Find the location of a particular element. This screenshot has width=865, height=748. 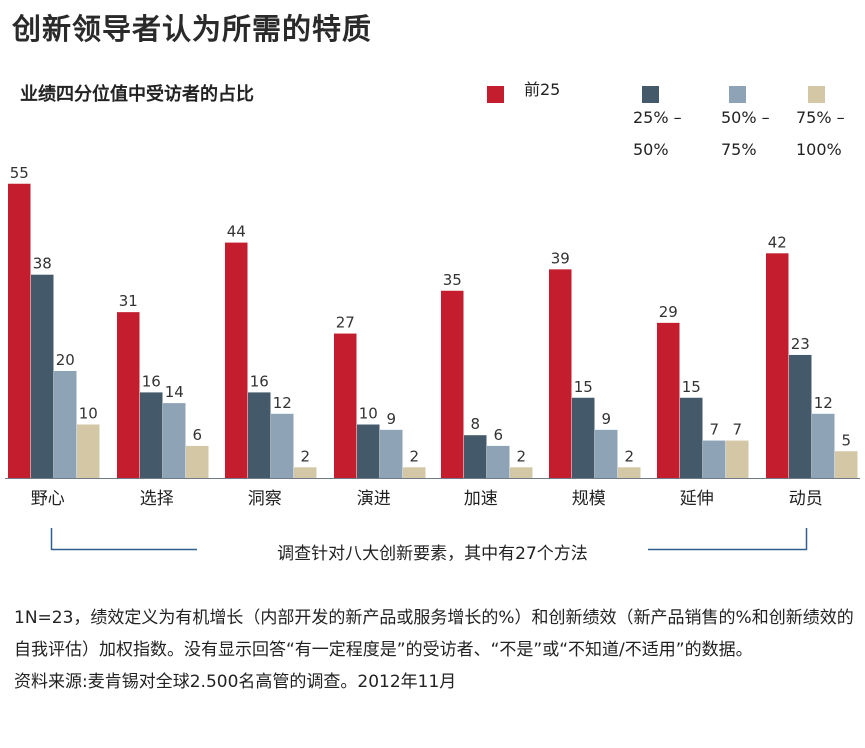

bar-value-label-0-2: 20 is located at coordinates (65, 360).